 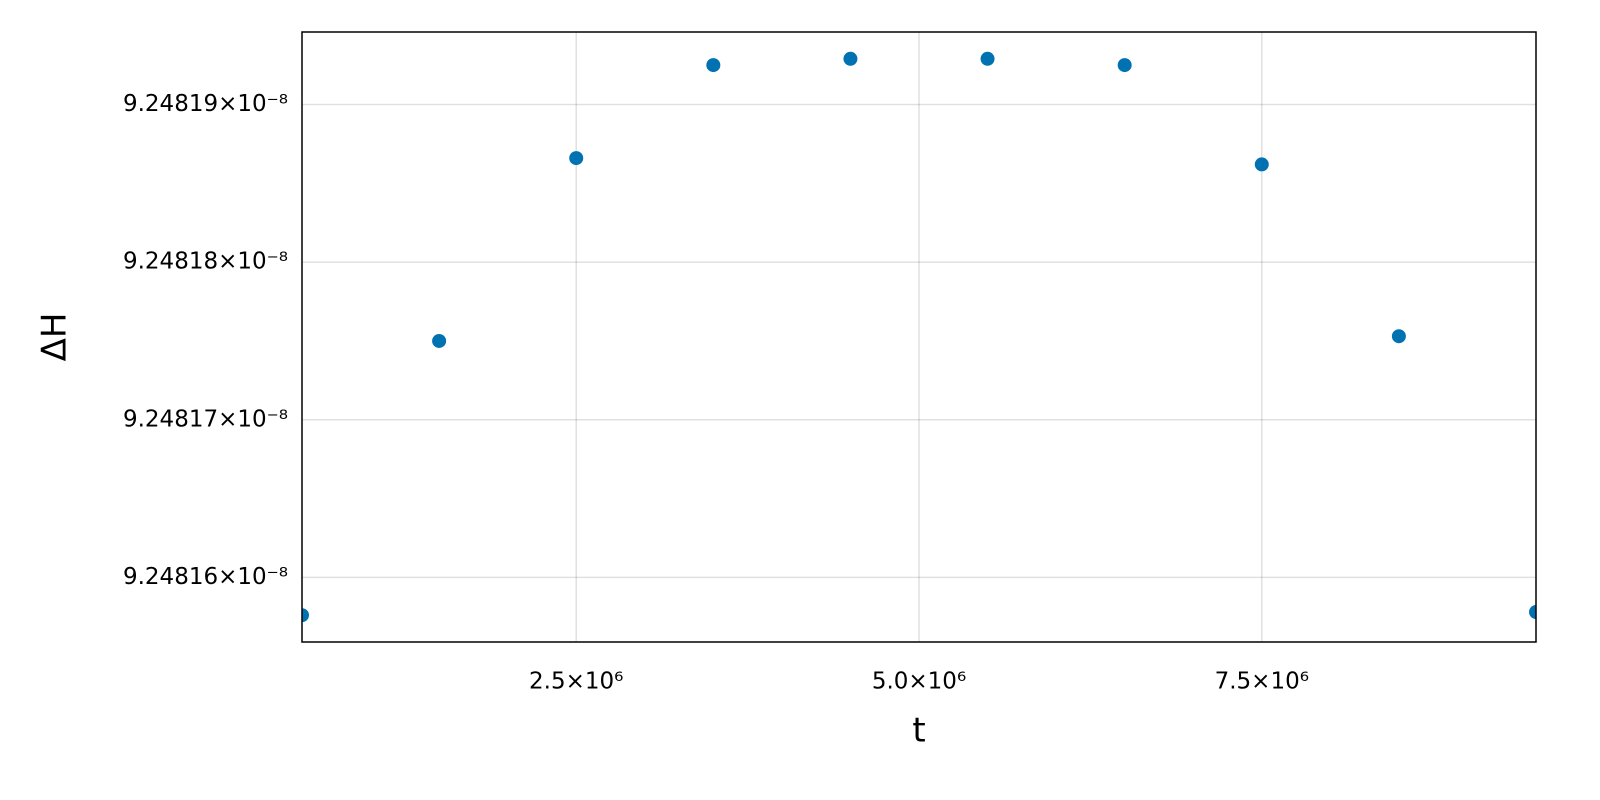 I want to click on y-tick-label: 9.24816×10⁻⁸, so click(x=205, y=577).